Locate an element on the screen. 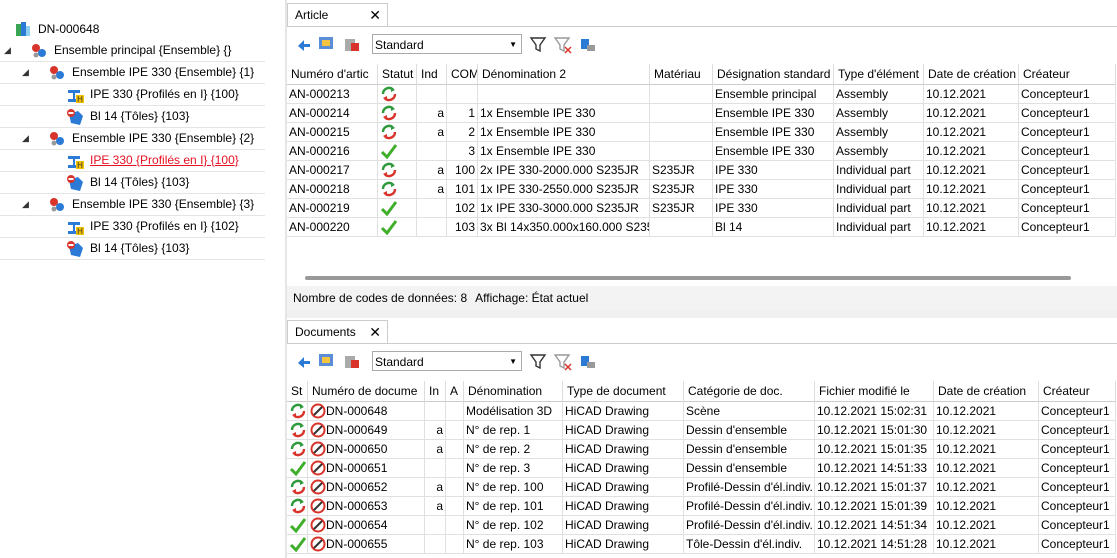  table-cell: AN-000218 is located at coordinates (332, 189).